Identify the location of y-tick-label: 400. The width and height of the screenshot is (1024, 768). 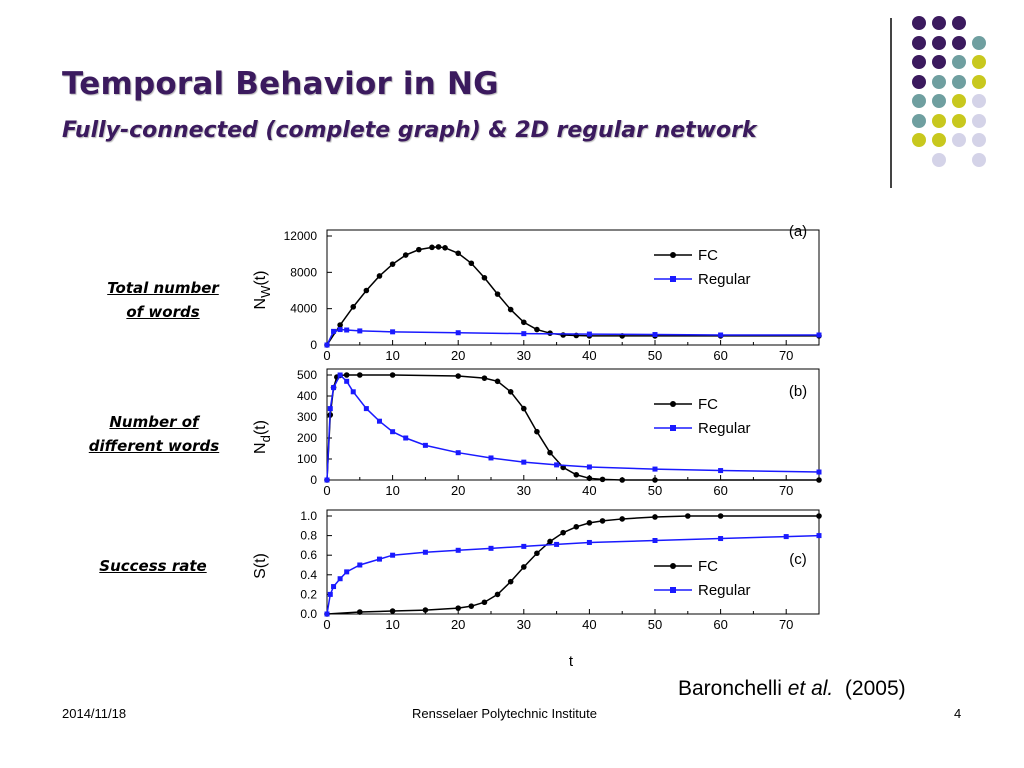
(307, 396).